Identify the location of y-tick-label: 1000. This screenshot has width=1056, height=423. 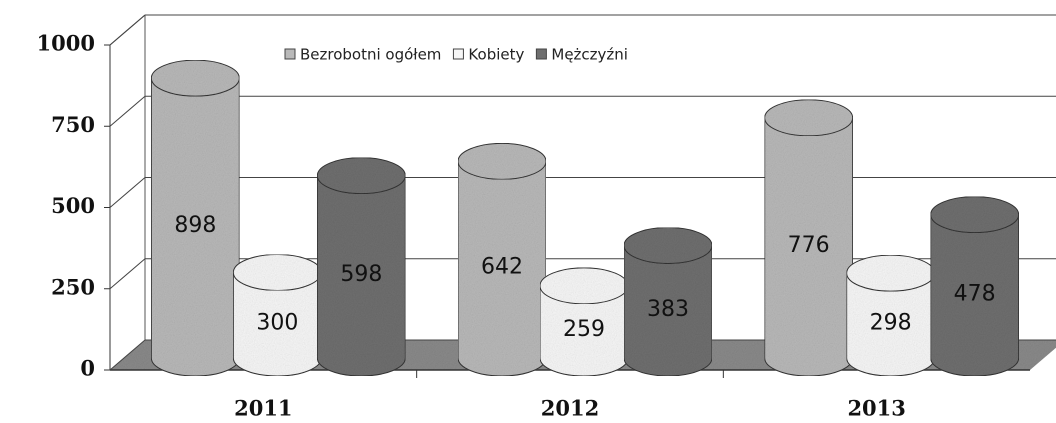
(66, 43).